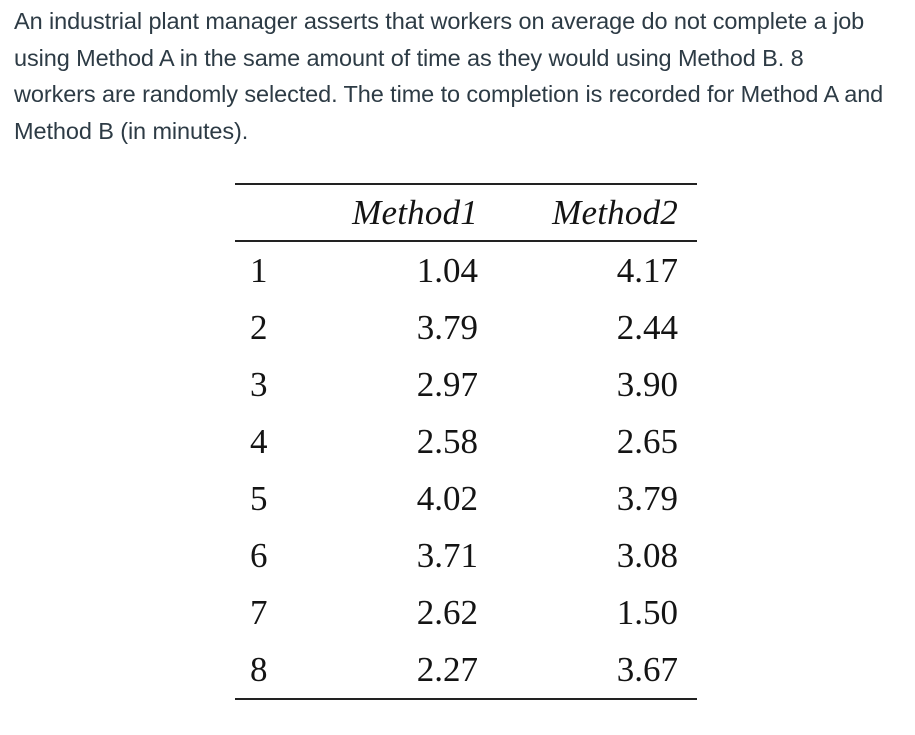 The image size is (915, 735). What do you see at coordinates (259, 327) in the screenshot?
I see `worker-number-cell: 2` at bounding box center [259, 327].